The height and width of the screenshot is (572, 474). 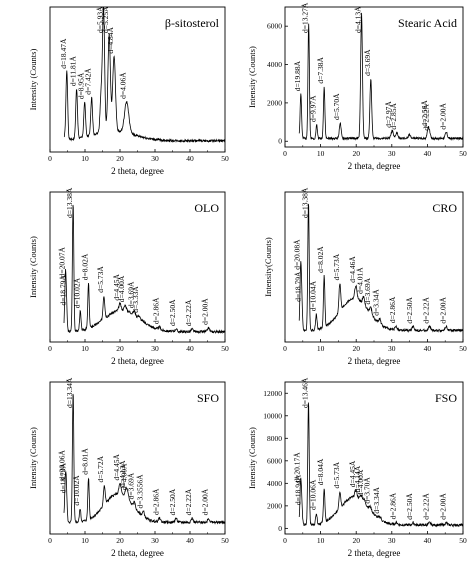 I want to click on peak-label: d=3.33Å, so click(x=135, y=299).